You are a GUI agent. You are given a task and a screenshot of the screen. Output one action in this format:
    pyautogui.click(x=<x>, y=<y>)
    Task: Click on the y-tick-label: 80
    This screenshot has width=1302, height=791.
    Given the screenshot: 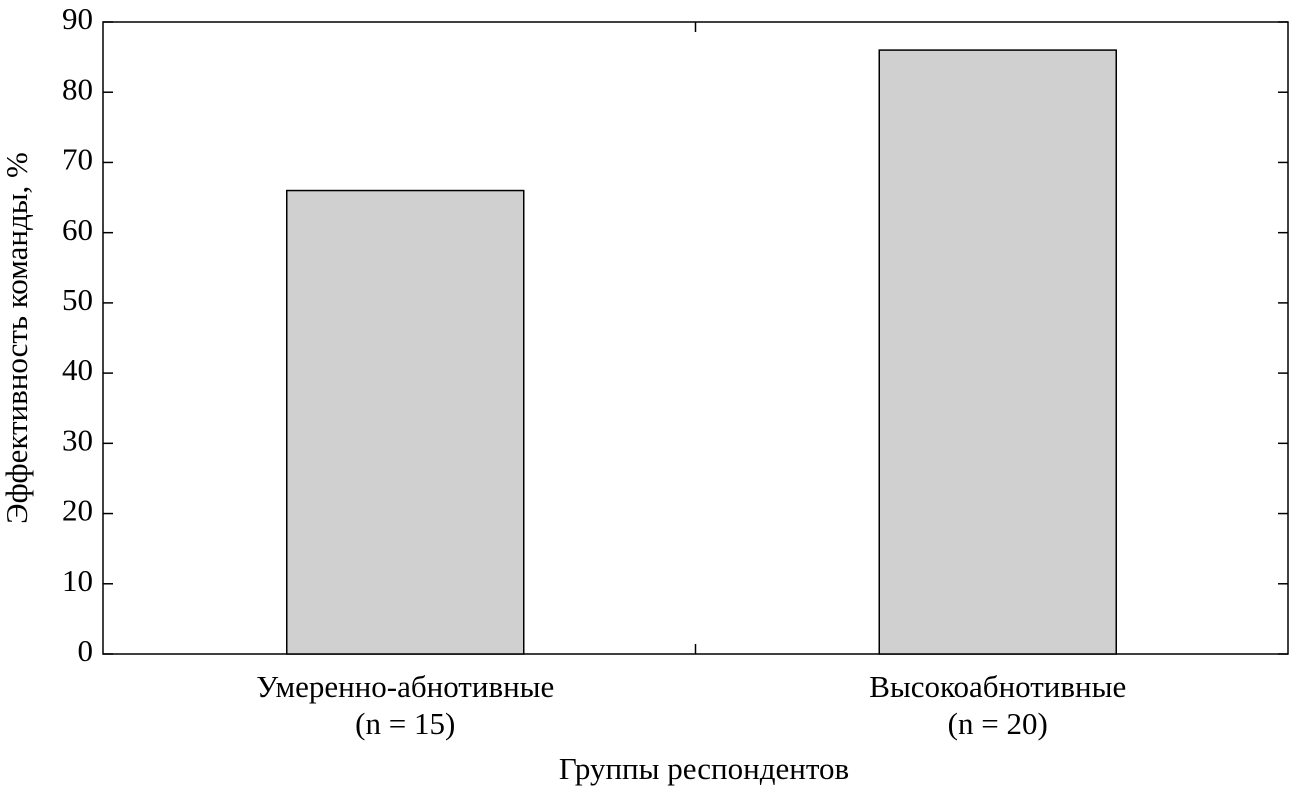 What is the action you would take?
    pyautogui.click(x=77, y=88)
    